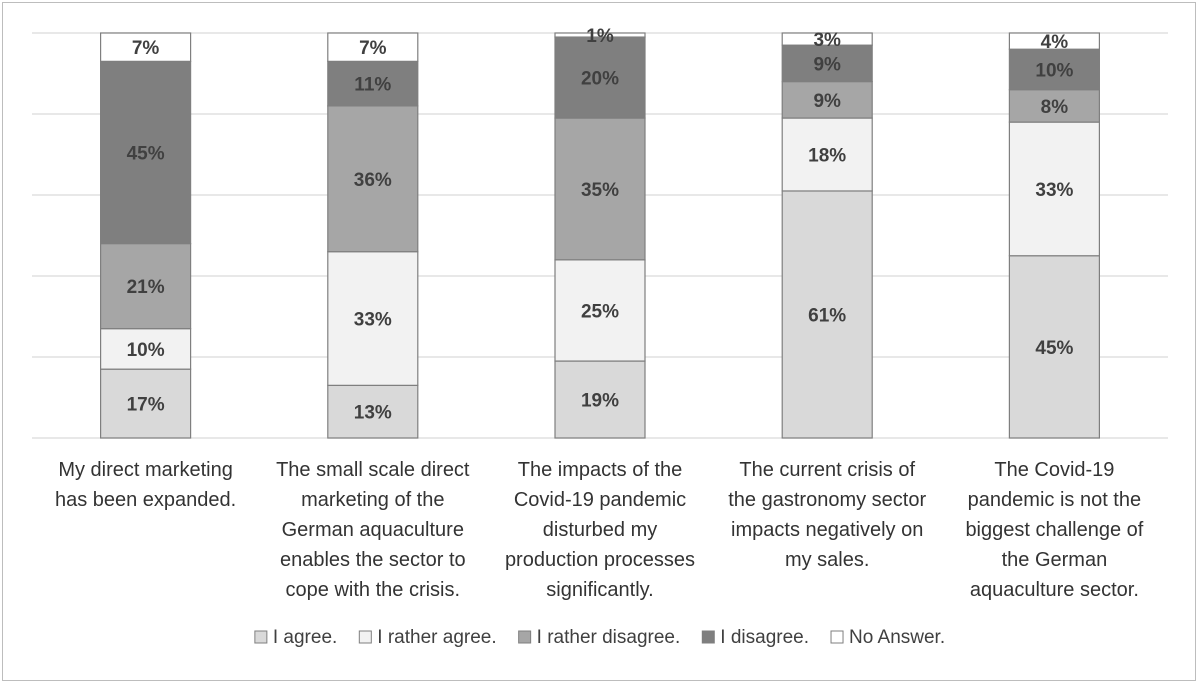  I want to click on data-label: 19%, so click(600, 401).